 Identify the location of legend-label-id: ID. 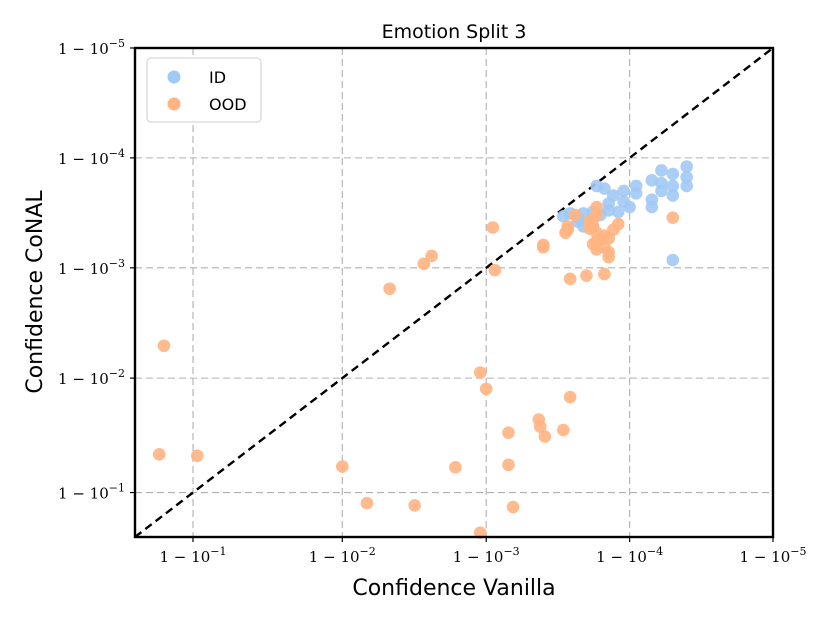
(217, 77).